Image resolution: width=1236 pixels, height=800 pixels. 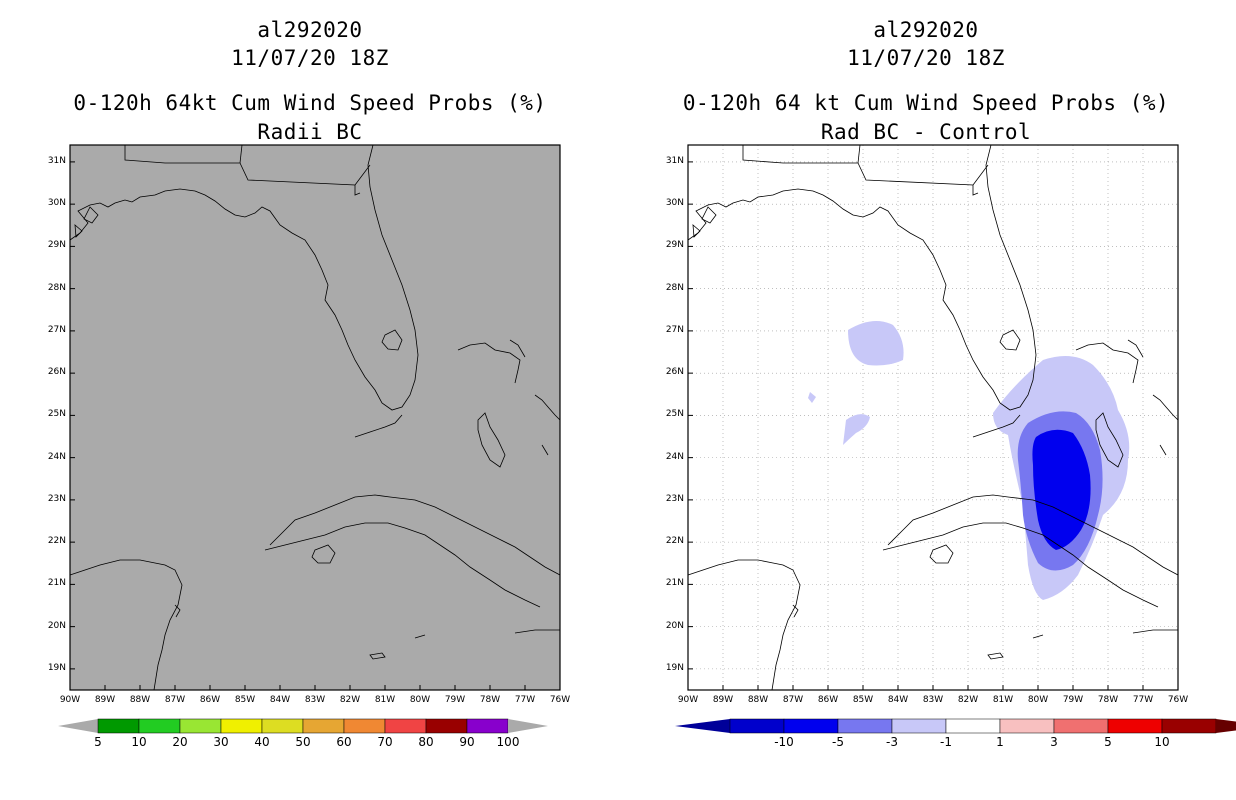 I want to click on lon-tick-label: 76W, so click(x=560, y=700).